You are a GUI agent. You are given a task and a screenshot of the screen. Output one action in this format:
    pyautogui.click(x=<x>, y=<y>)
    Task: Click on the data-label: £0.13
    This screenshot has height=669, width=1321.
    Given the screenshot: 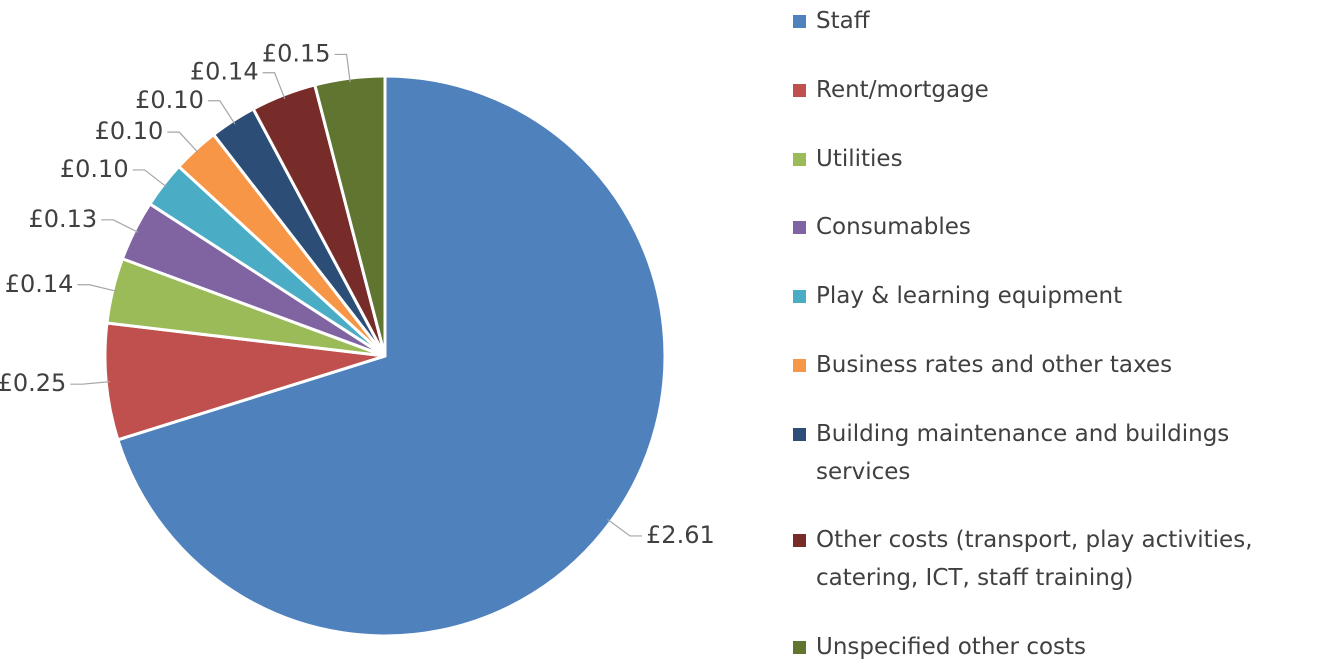 What is the action you would take?
    pyautogui.click(x=62, y=219)
    